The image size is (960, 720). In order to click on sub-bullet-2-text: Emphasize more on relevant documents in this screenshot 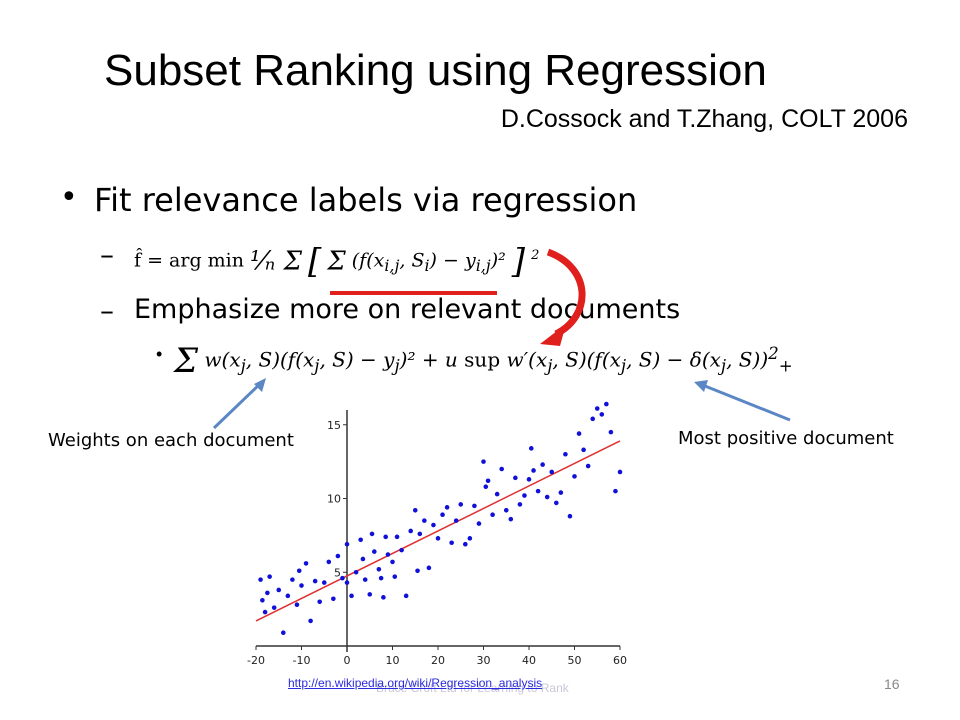, I will do `click(407, 309)`.